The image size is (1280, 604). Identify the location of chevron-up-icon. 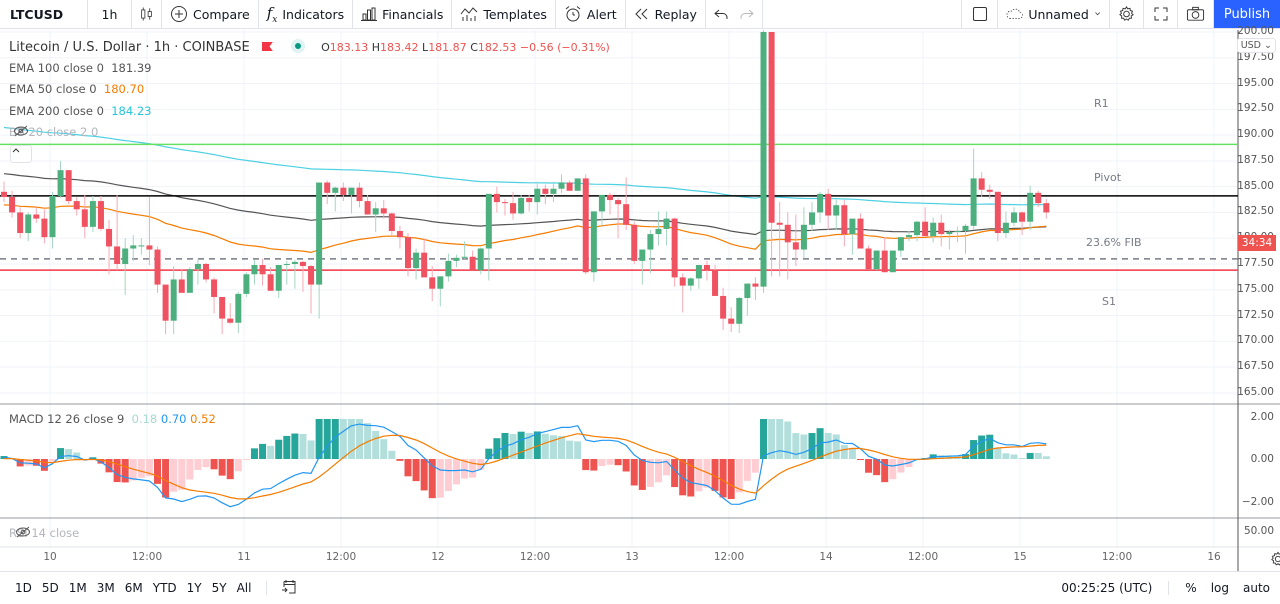
(16, 150).